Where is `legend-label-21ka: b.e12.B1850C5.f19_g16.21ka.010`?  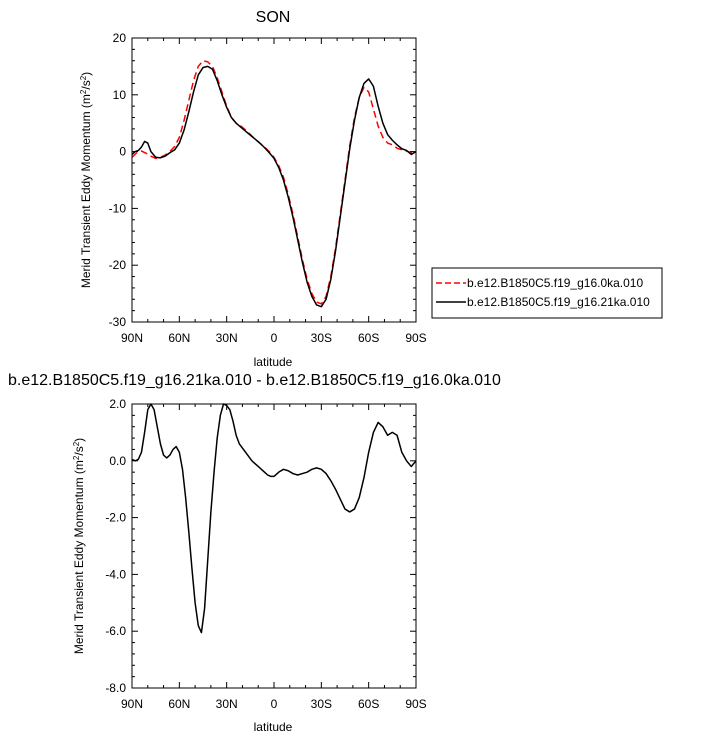 legend-label-21ka: b.e12.B1850C5.f19_g16.21ka.010 is located at coordinates (558, 302).